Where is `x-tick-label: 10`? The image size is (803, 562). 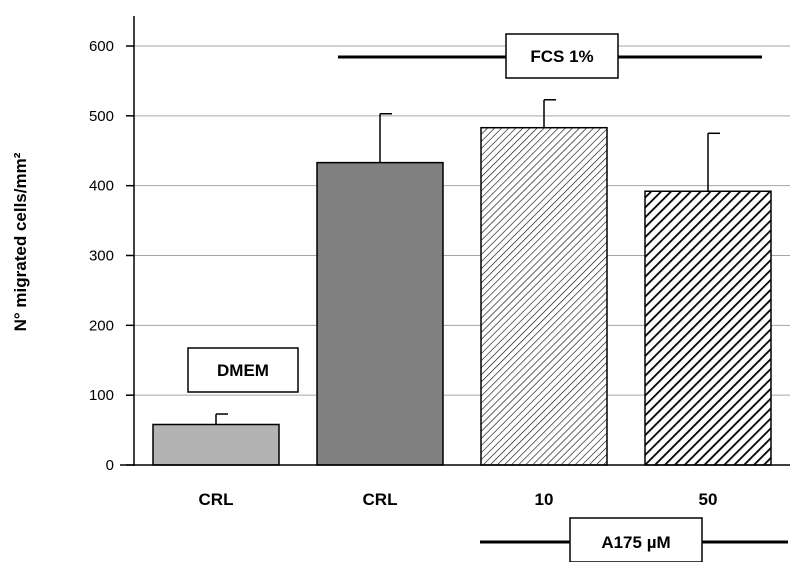 x-tick-label: 10 is located at coordinates (544, 499).